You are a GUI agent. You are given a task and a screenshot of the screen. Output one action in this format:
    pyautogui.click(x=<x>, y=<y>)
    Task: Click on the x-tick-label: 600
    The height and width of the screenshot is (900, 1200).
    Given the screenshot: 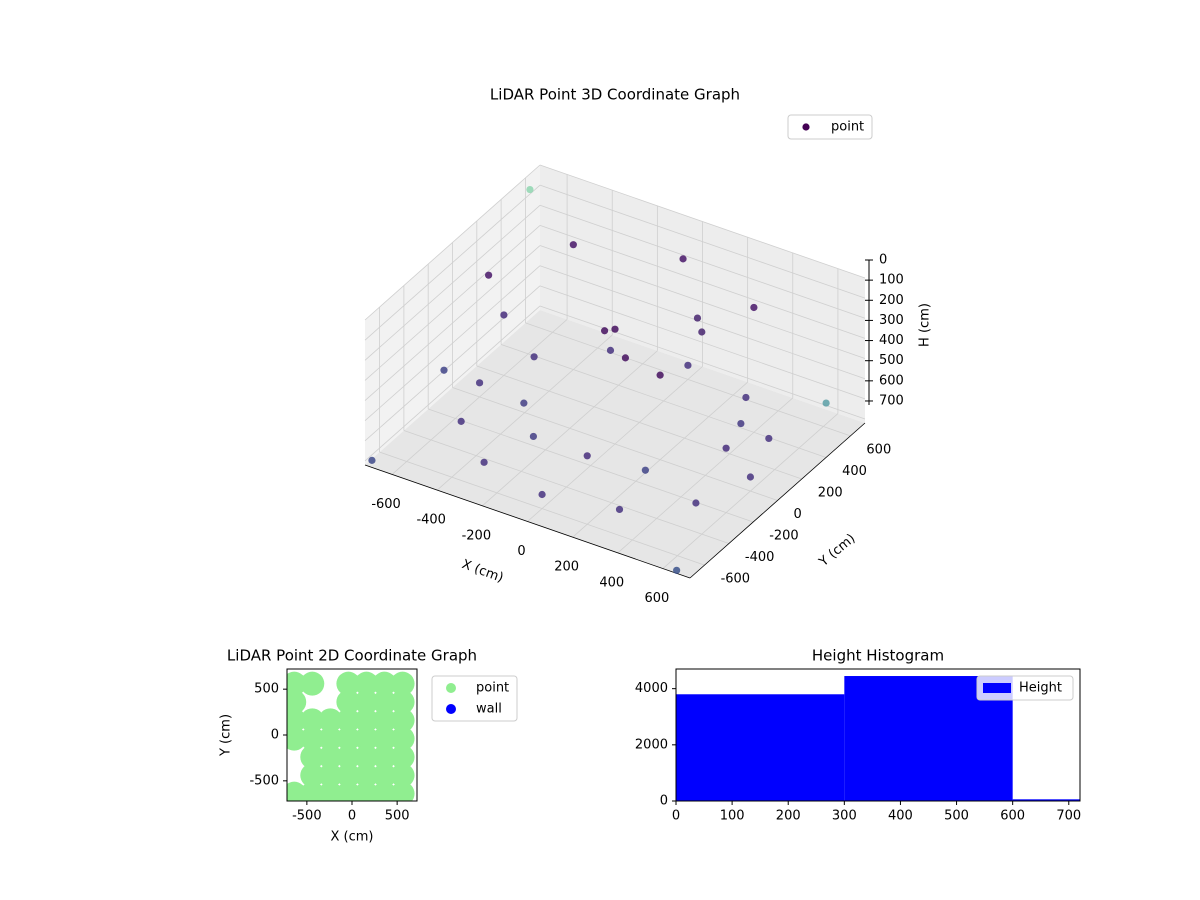 What is the action you would take?
    pyautogui.click(x=1012, y=816)
    